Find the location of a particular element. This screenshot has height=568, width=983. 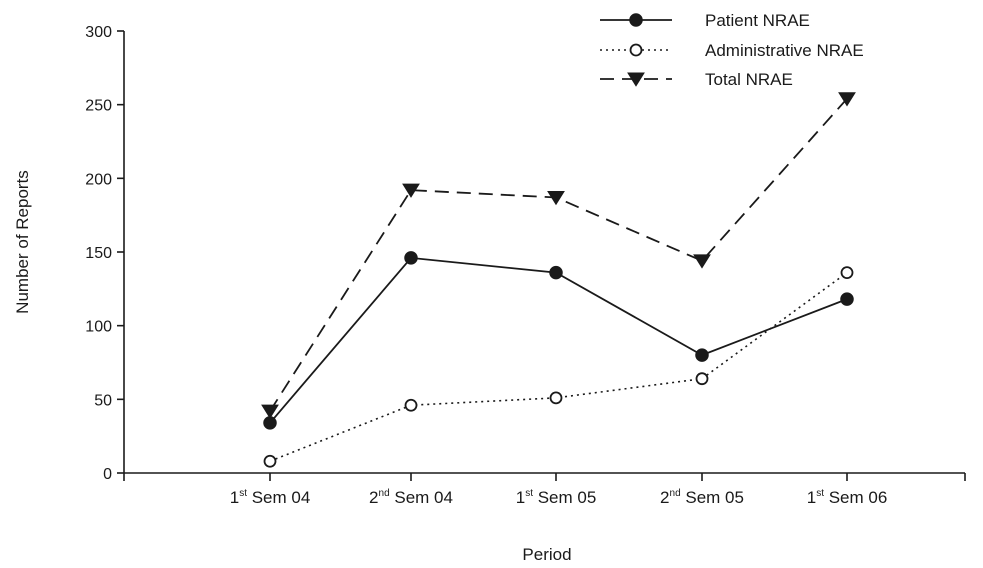

legend-label: Total NRAE is located at coordinates (749, 79).